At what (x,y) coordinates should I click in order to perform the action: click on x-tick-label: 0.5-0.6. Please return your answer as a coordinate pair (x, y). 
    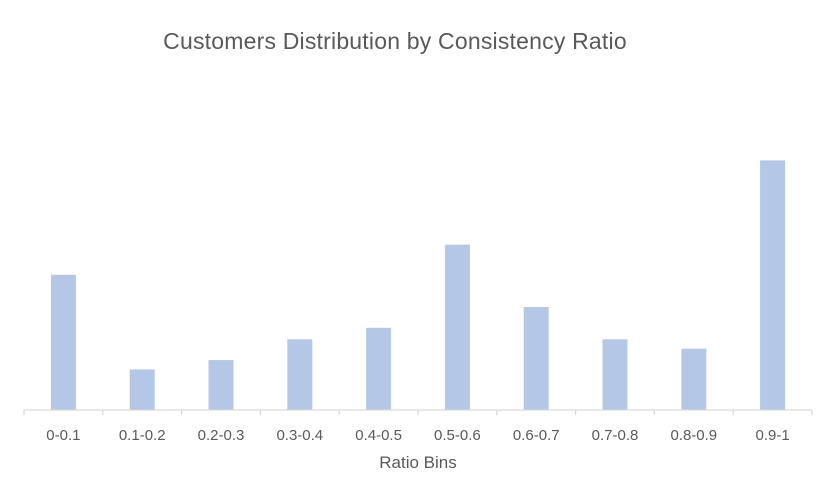
    Looking at the image, I should click on (457, 435).